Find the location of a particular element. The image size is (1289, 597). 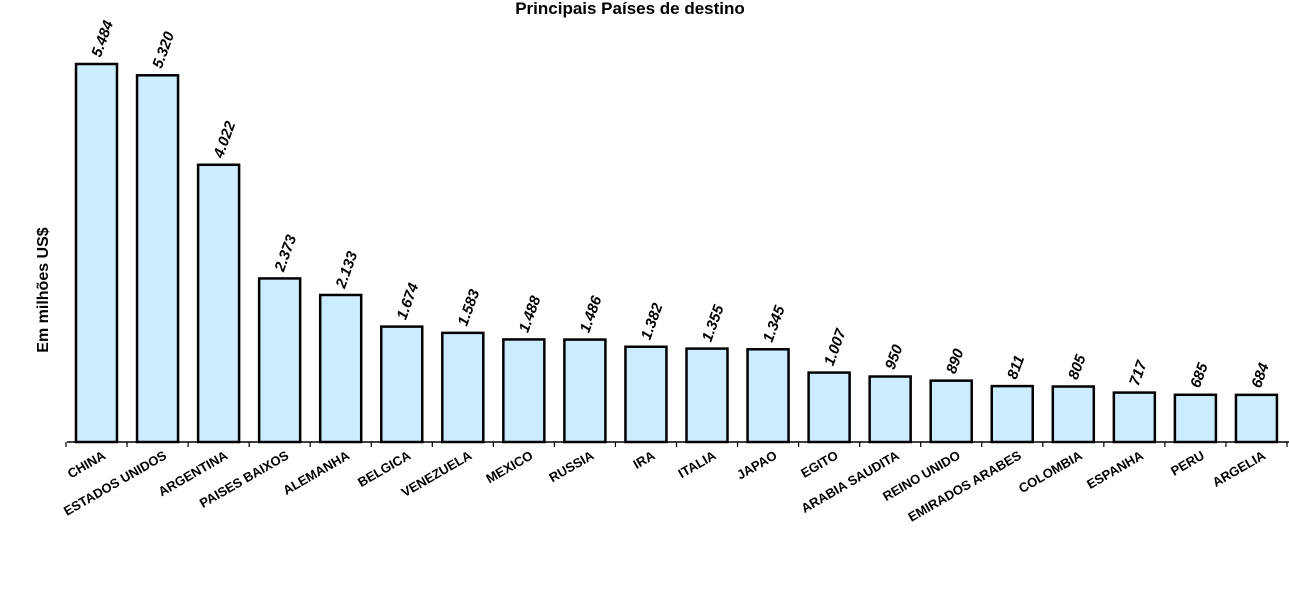

x-tick-label: COLOMBIA is located at coordinates (1050, 471).